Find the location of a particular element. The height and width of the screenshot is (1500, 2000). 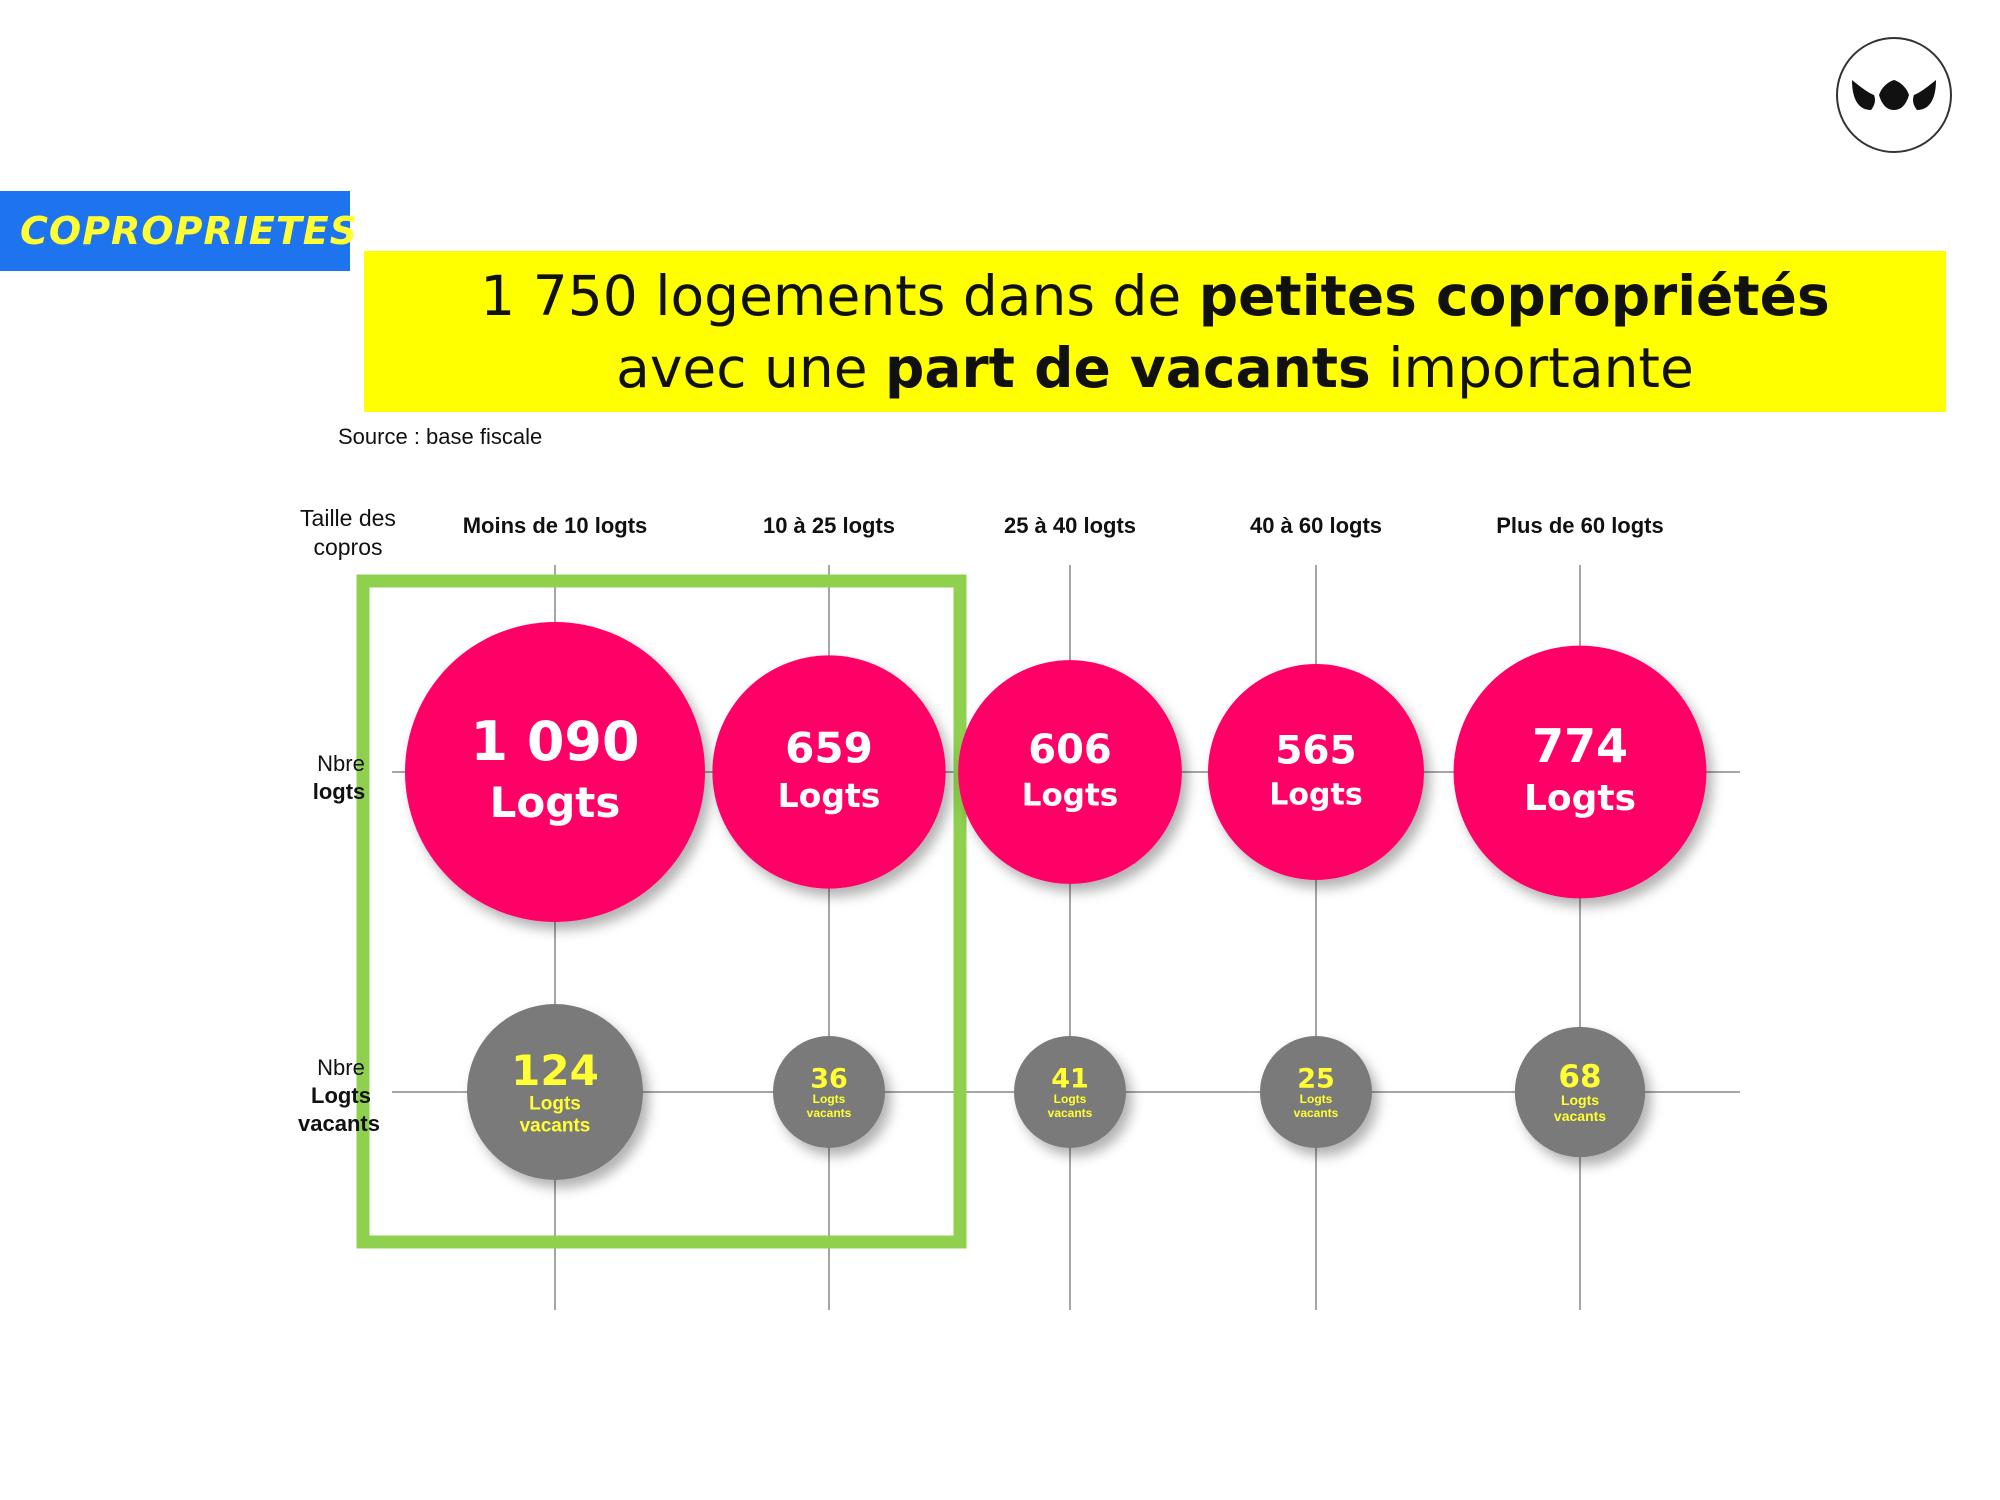

bubble-vacants-value: 124 is located at coordinates (555, 1070).